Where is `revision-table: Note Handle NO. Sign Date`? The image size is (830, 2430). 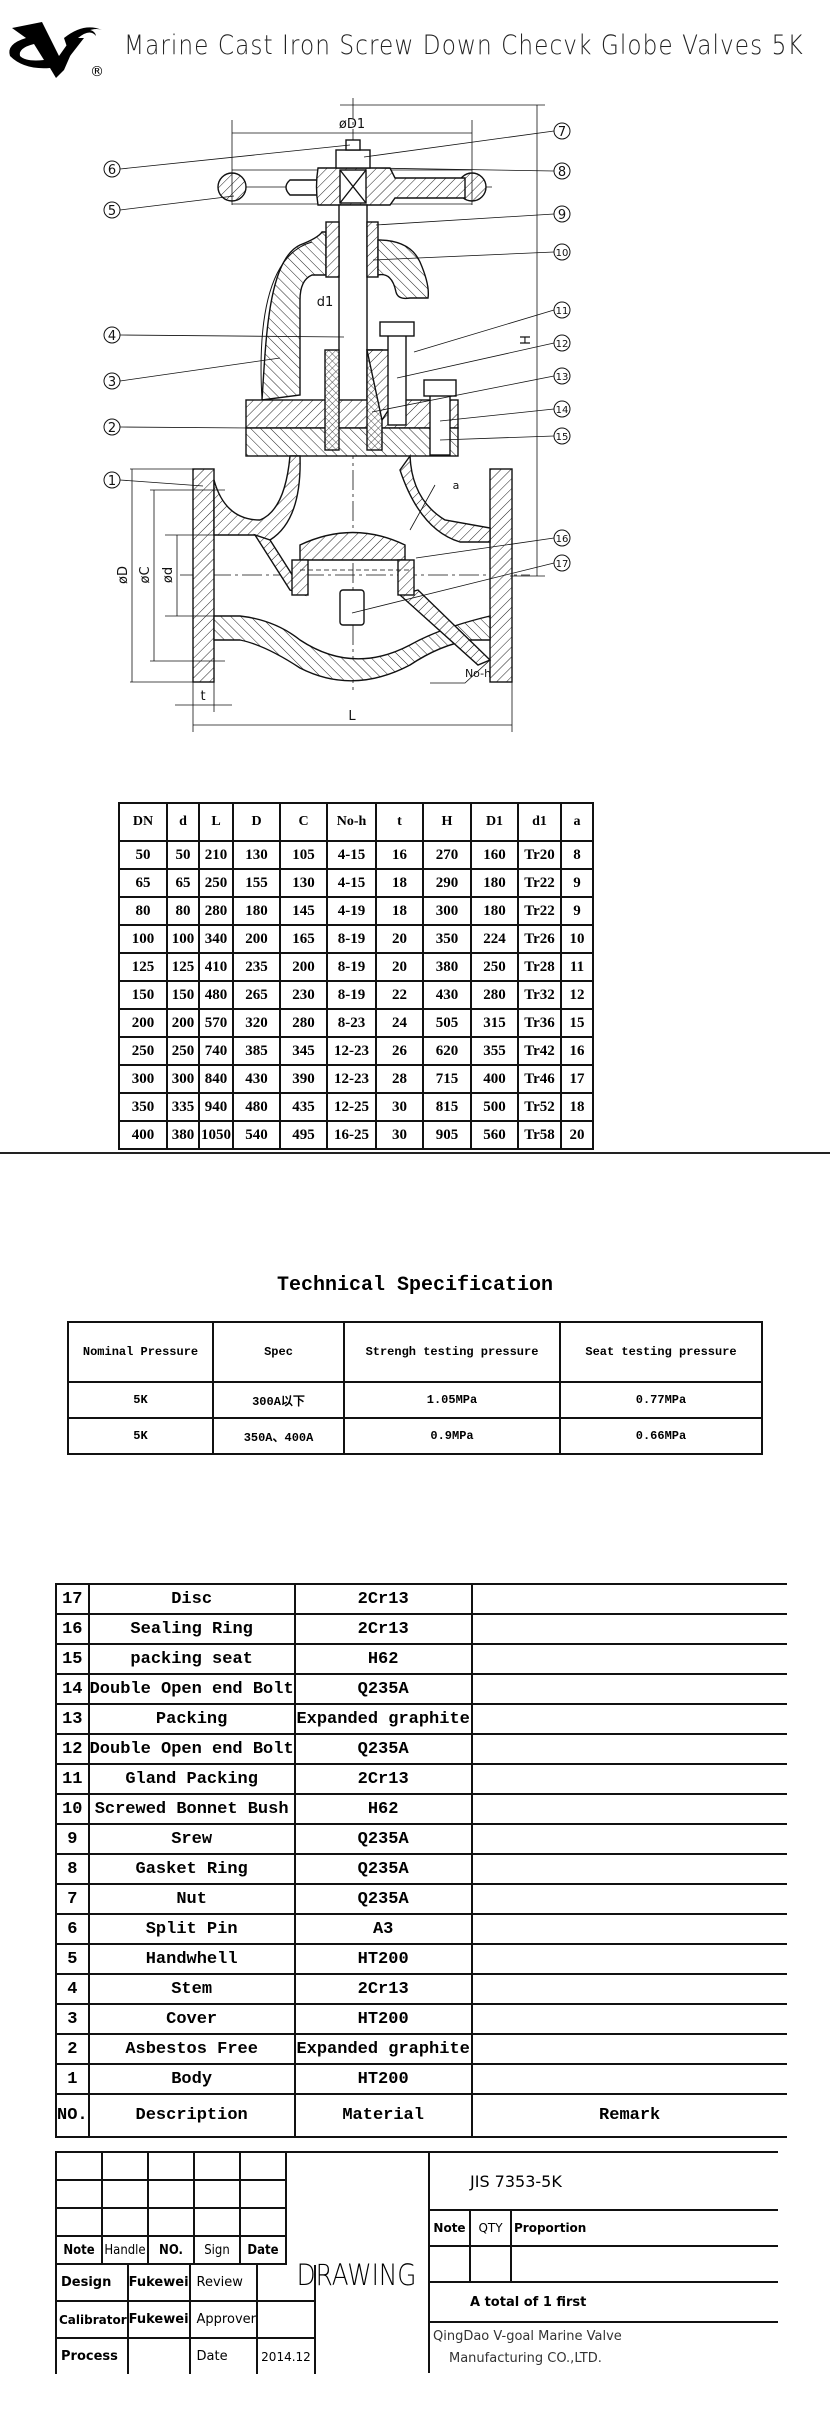 revision-table: Note Handle NO. Sign Date is located at coordinates (171, 2208).